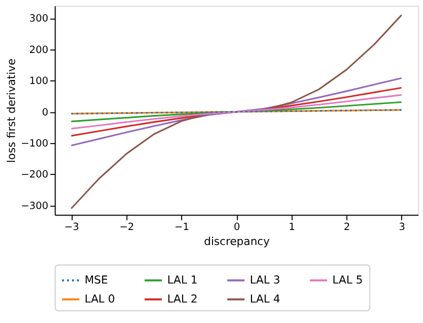  I want to click on x-axis-title: discrepancy, so click(237, 241).